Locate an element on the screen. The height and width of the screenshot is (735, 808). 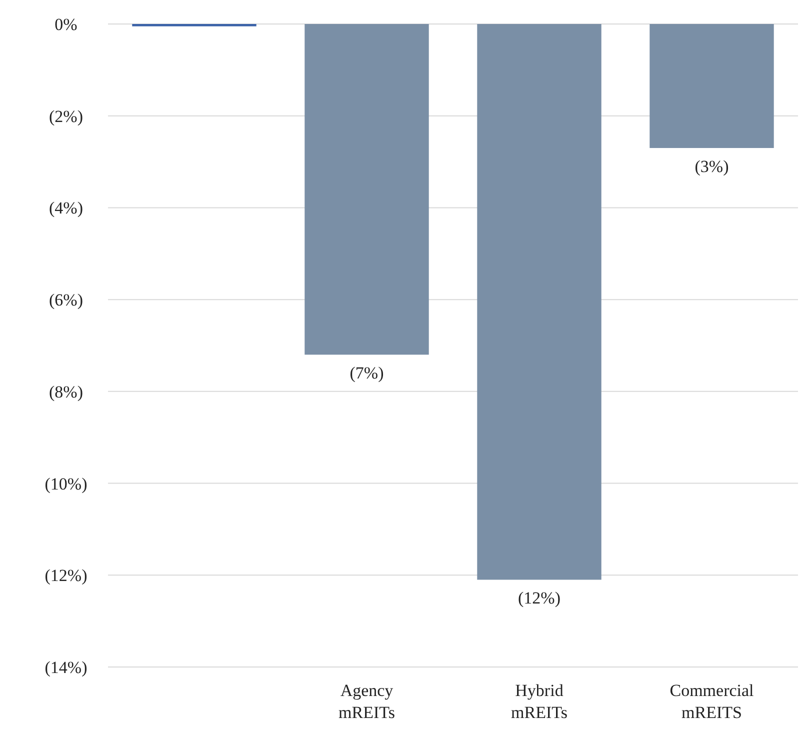
y-tick-label: (2%) is located at coordinates (66, 116).